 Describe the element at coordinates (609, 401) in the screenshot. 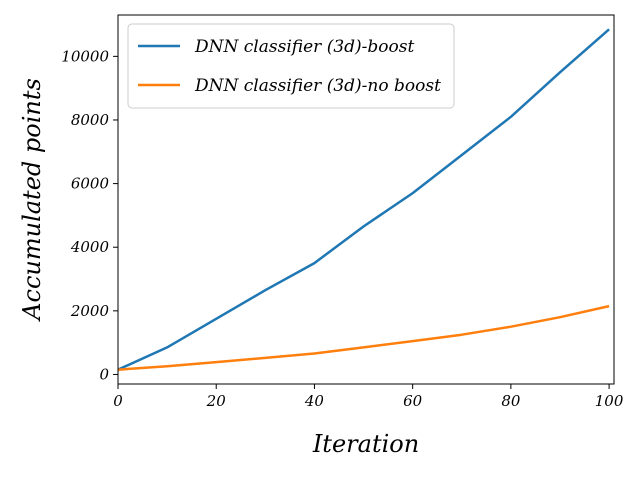

I see `x-tick-label: 100` at that location.